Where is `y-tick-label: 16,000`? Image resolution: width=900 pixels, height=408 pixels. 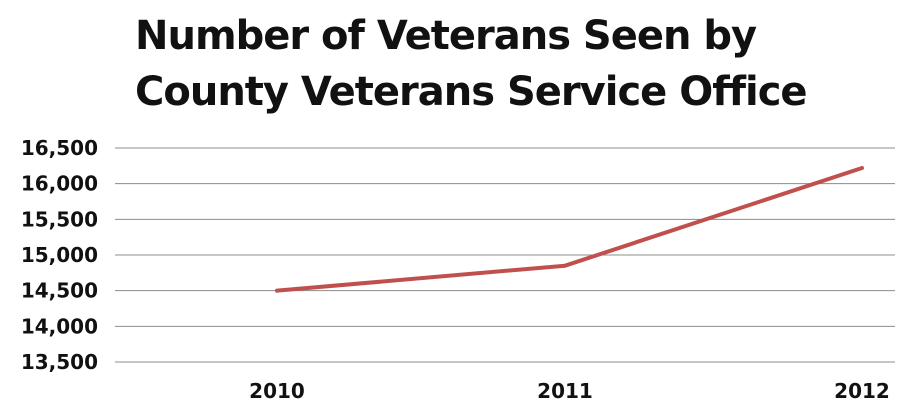
y-tick-label: 16,000 is located at coordinates (59, 184).